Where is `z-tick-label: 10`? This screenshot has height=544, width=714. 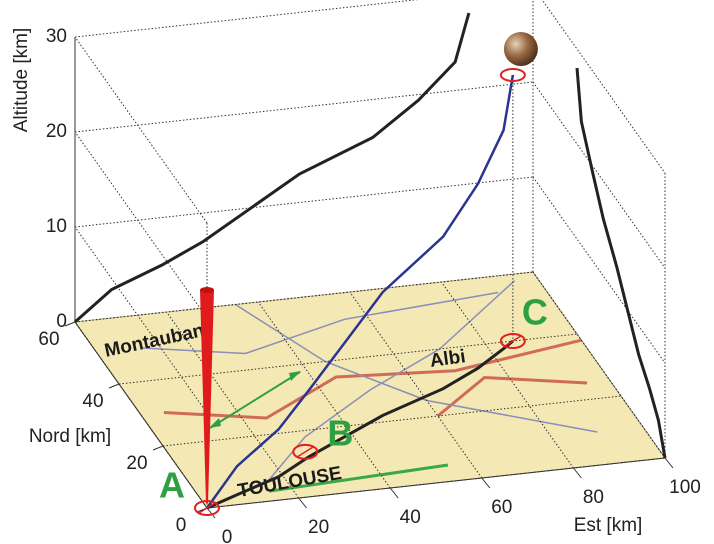
z-tick-label: 10 is located at coordinates (56, 226).